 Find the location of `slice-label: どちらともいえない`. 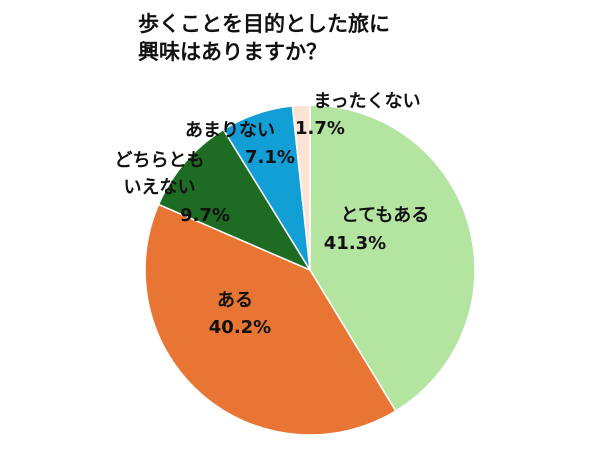

slice-label: どちらともいえない is located at coordinates (159, 174).